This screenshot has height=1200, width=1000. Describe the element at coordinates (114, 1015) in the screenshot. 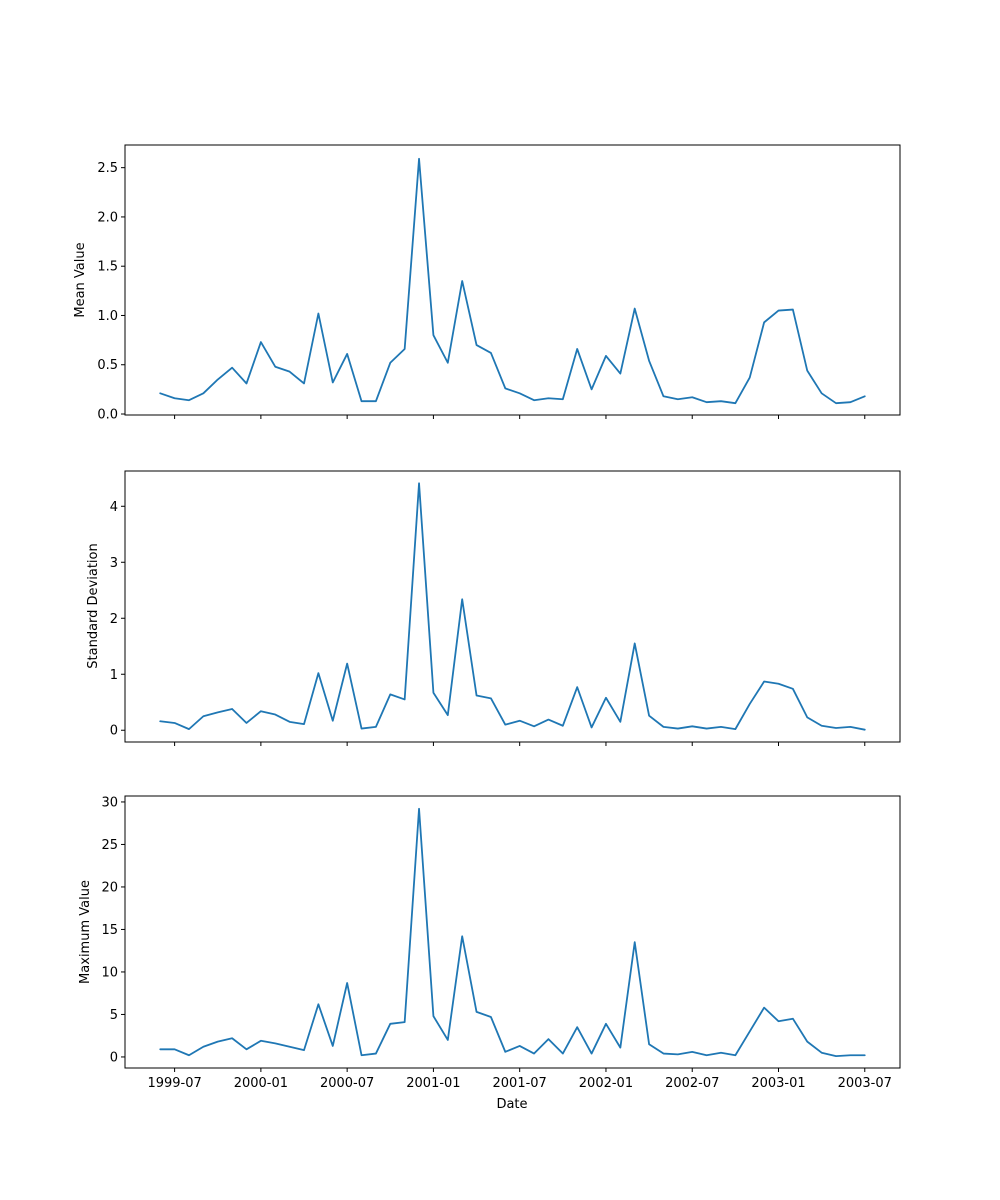

I see `y-tick-label: 5` at that location.